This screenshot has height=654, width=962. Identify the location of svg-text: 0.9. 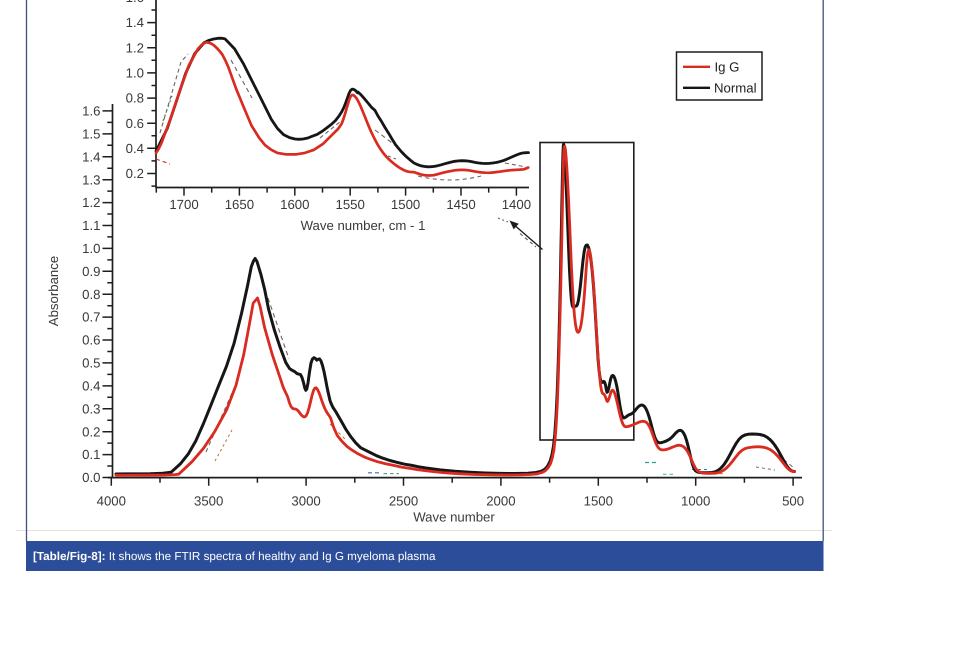
(91, 271).